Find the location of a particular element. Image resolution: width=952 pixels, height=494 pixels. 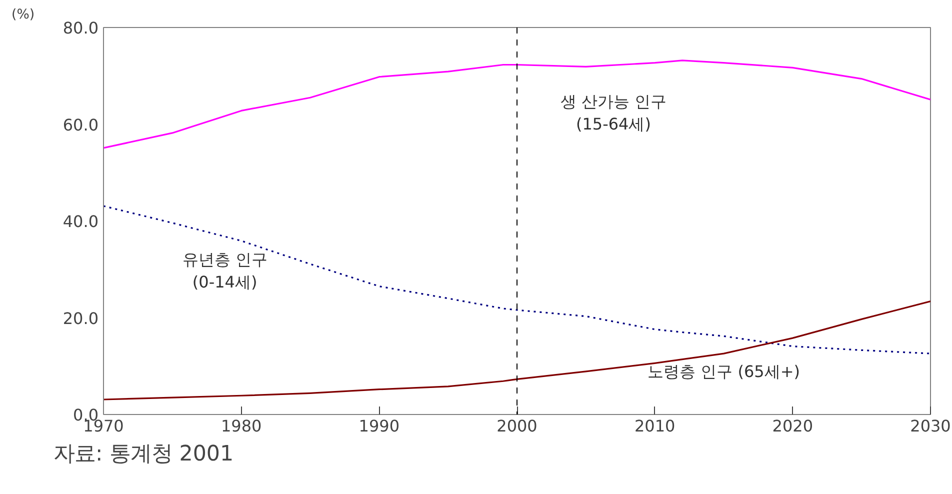

y-tick-label: 60.0 is located at coordinates (80, 124).